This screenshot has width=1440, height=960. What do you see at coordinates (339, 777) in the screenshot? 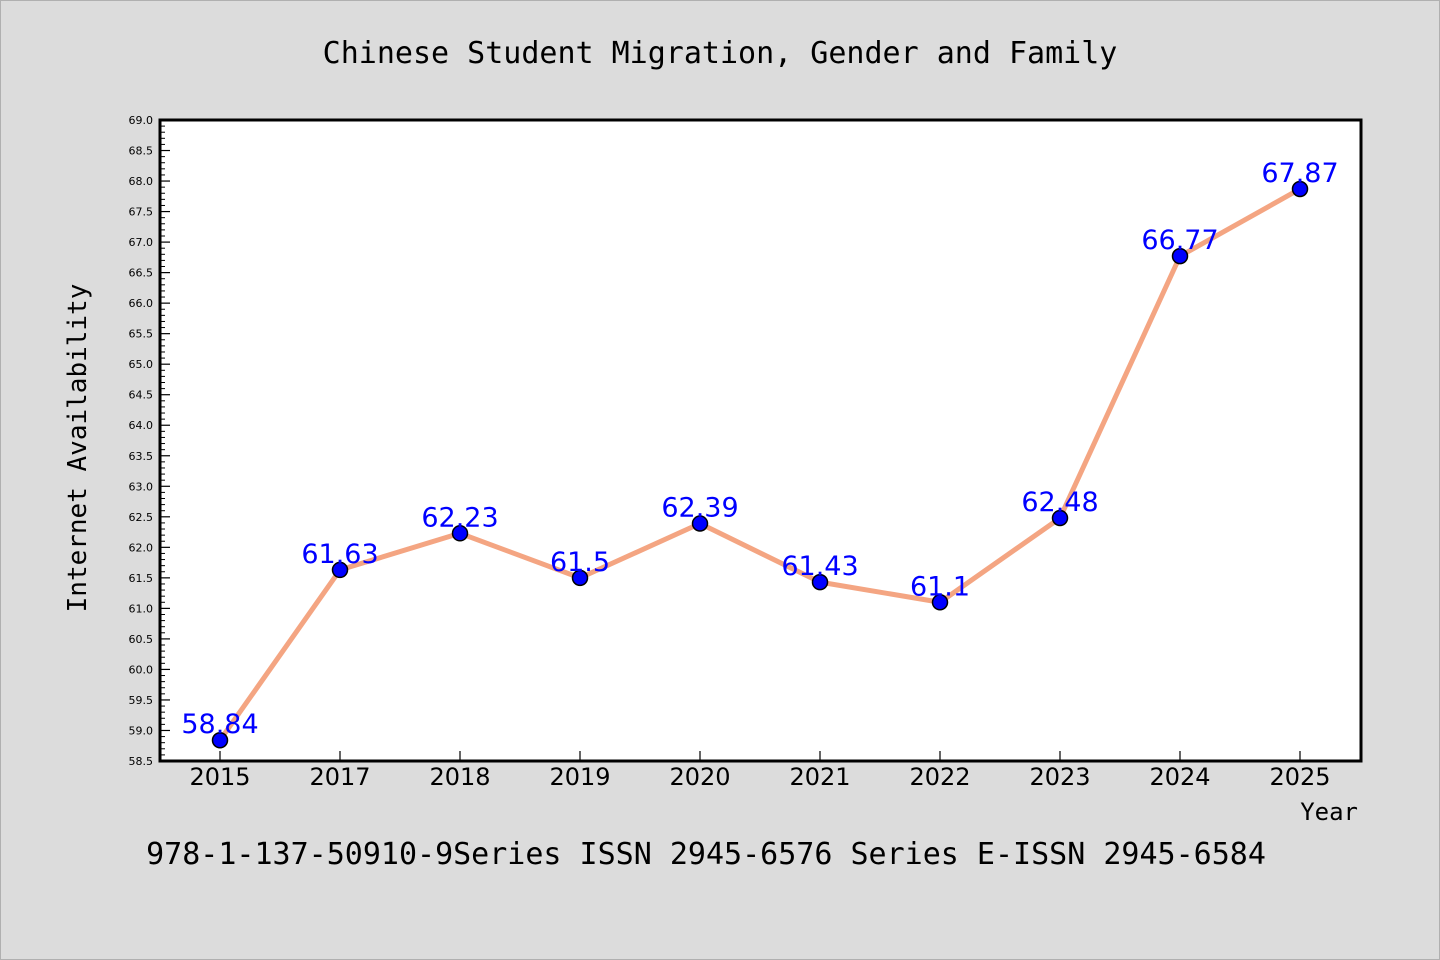
I see `x-tick-label: 2017` at bounding box center [339, 777].